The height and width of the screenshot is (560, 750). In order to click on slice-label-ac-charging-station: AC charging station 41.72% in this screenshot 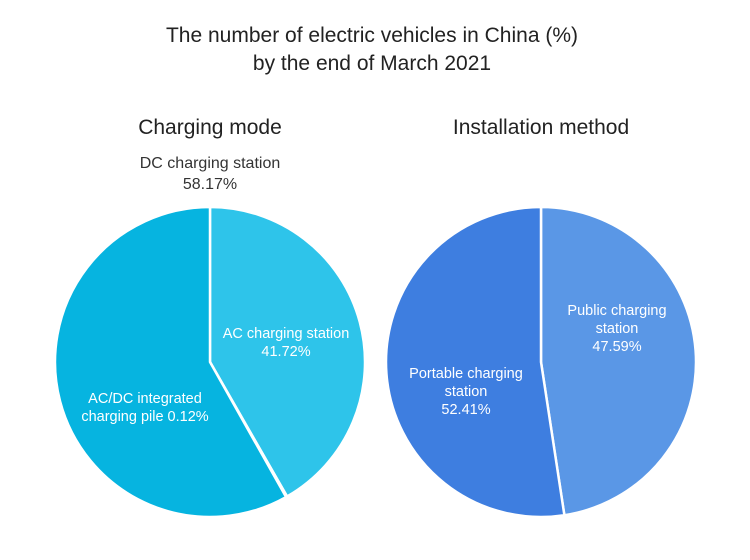, I will do `click(286, 343)`.